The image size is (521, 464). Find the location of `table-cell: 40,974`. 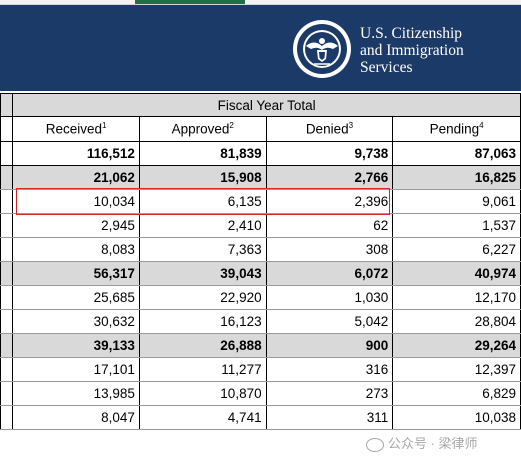

table-cell: 40,974 is located at coordinates (456, 273).